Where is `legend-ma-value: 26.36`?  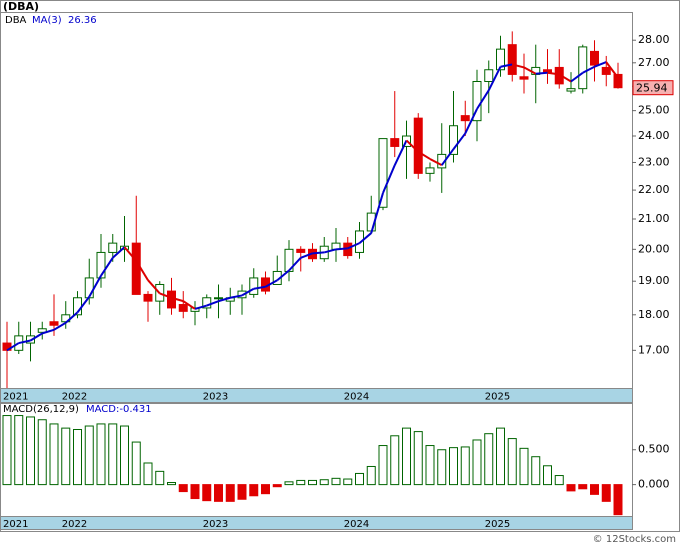 legend-ma-value: 26.36 is located at coordinates (82, 20).